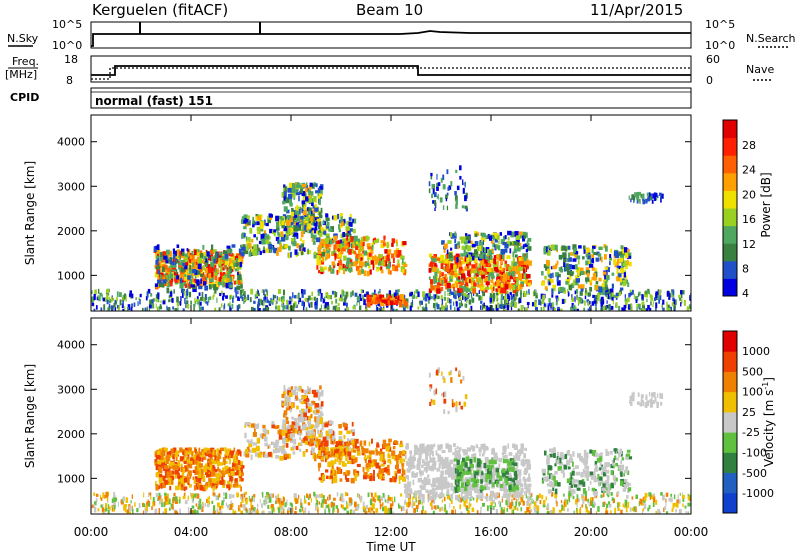  I want to click on nsky-tick-bottom: 10^0, so click(67, 45).